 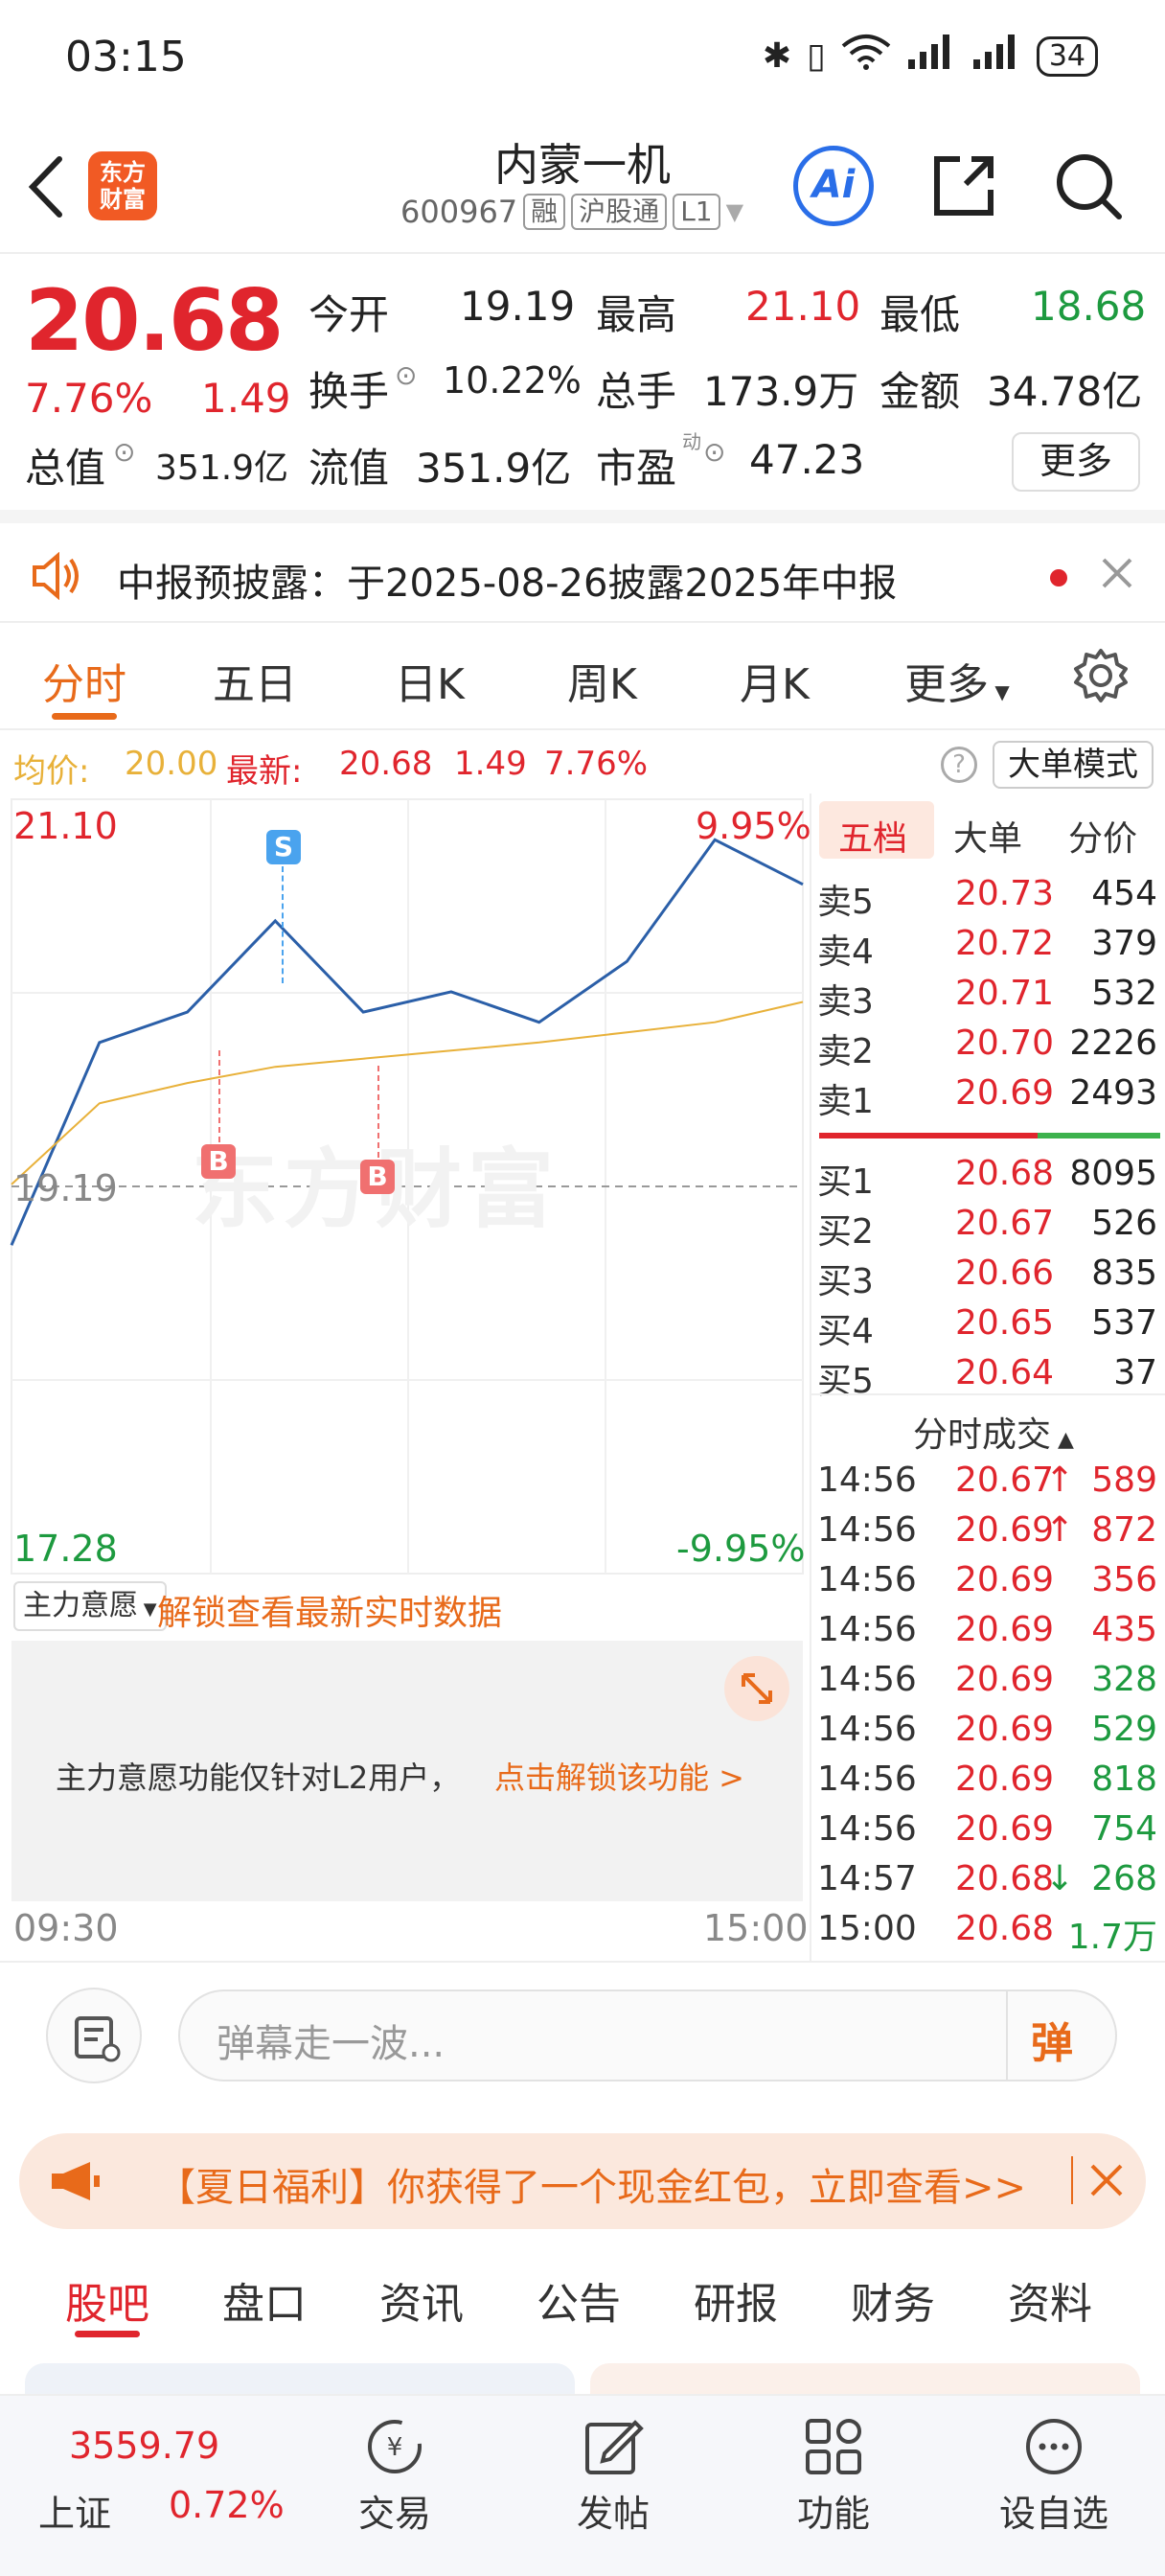 I want to click on level-label: 卖3, so click(x=845, y=1002).